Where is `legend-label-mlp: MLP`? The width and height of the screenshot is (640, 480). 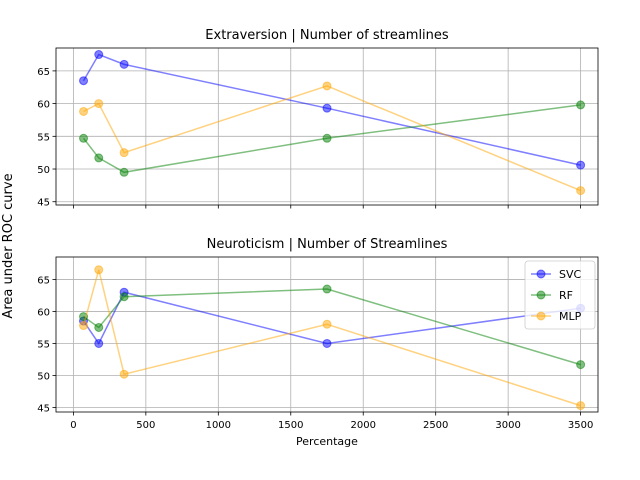 legend-label-mlp: MLP is located at coordinates (570, 316).